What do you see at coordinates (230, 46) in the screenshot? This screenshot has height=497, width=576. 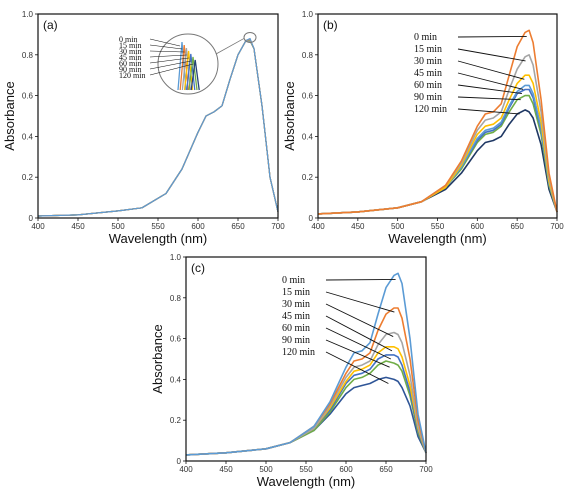 I see `zoom-connector` at bounding box center [230, 46].